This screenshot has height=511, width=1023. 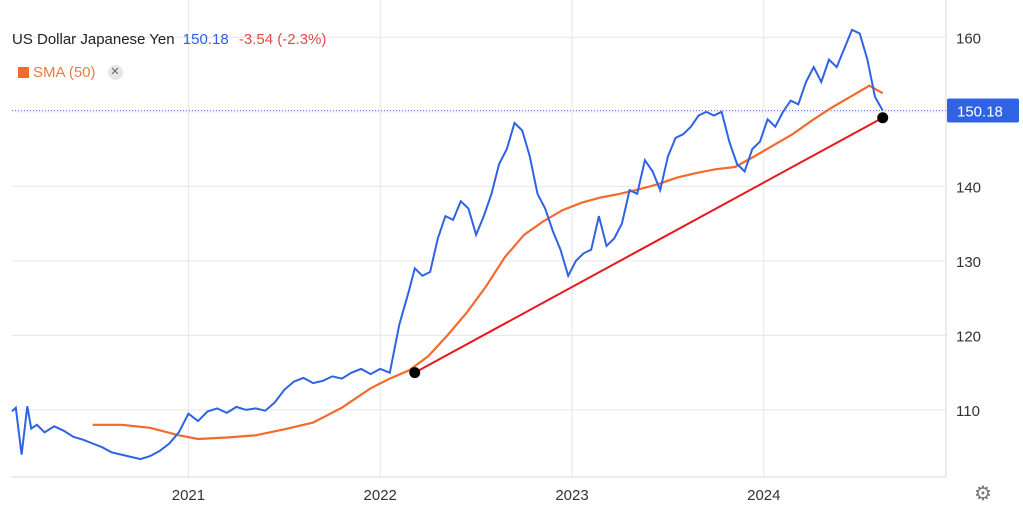 I want to click on sma-swatch, so click(x=23, y=72).